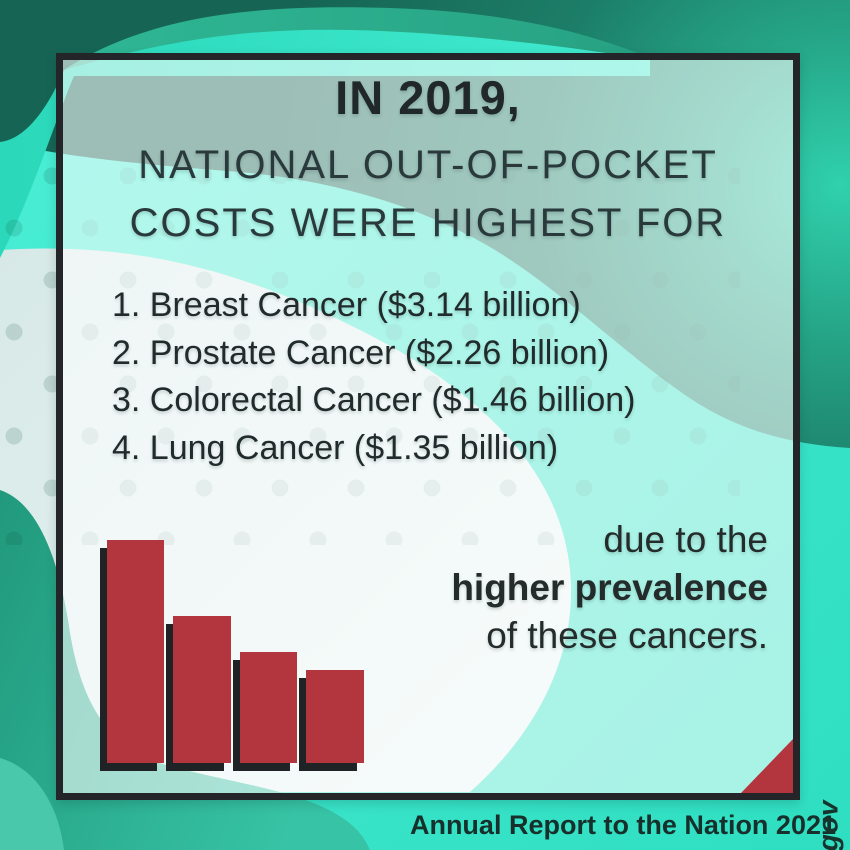 The image size is (850, 850). What do you see at coordinates (428, 165) in the screenshot?
I see `subtitle-line-1: NATIONAL OUT-OF-POCKET` at bounding box center [428, 165].